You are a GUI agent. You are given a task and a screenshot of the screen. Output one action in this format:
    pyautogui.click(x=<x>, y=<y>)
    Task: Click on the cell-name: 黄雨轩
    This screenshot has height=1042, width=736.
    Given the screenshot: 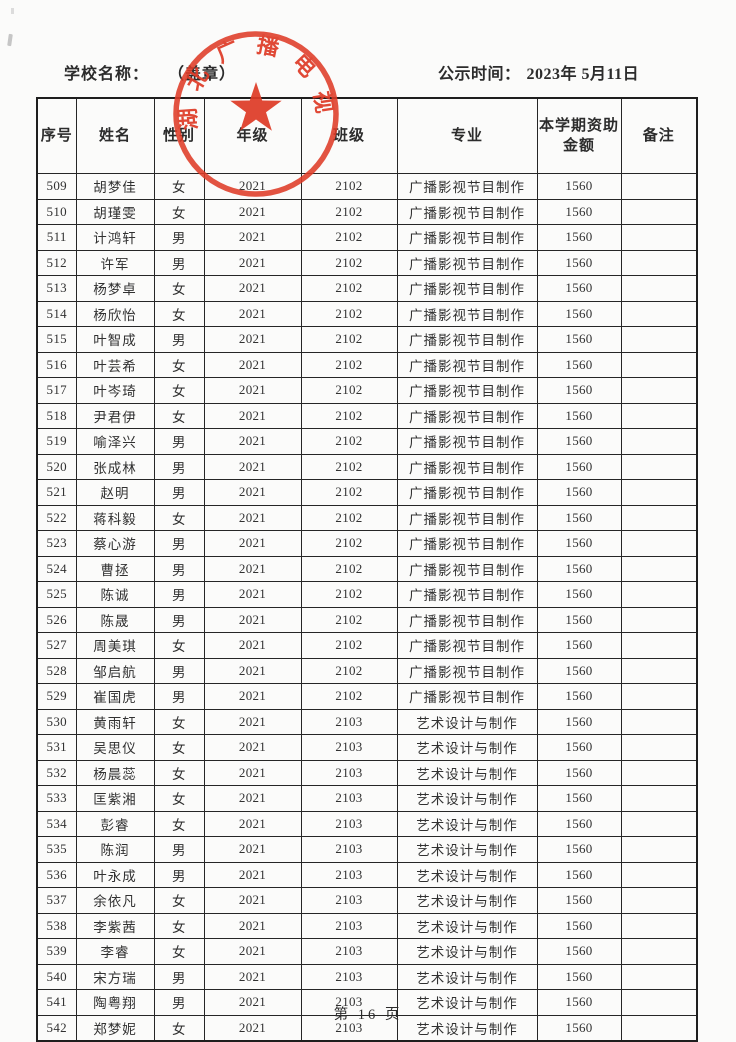 What is the action you would take?
    pyautogui.click(x=115, y=721)
    